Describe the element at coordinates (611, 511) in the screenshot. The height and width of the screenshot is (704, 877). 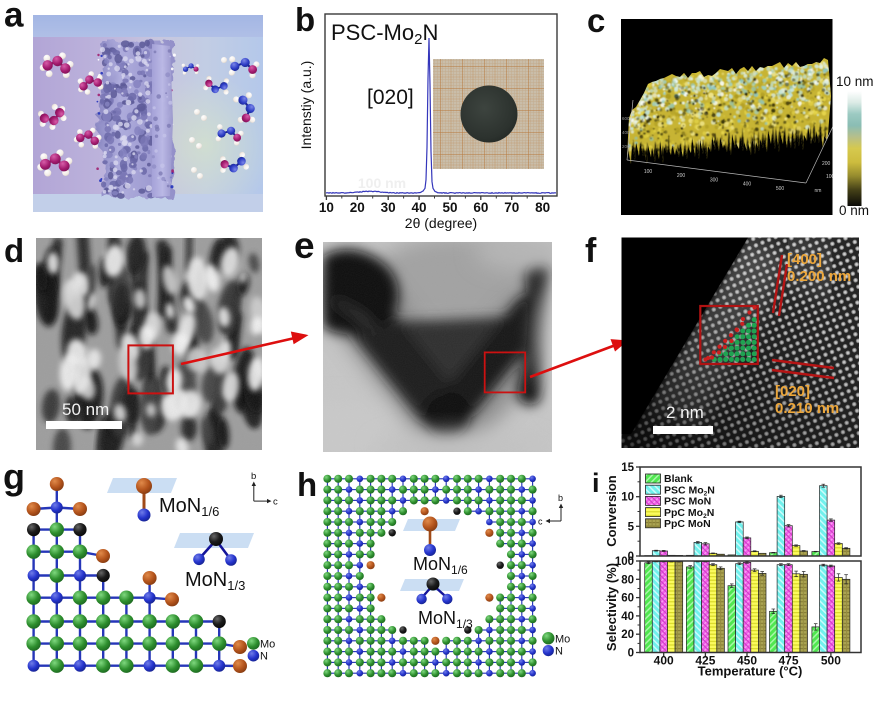
I see `svg-text: Conversion` at that location.